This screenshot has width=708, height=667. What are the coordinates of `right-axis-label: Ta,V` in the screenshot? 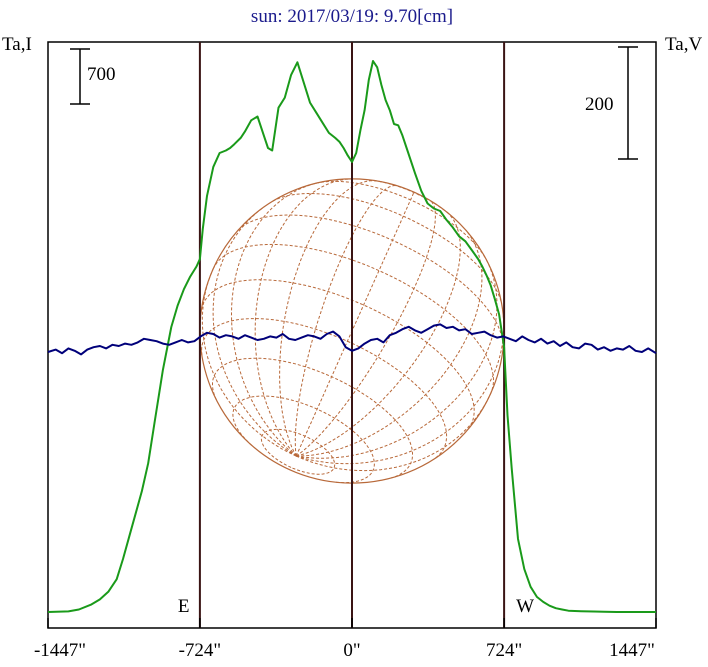 It's located at (683, 44).